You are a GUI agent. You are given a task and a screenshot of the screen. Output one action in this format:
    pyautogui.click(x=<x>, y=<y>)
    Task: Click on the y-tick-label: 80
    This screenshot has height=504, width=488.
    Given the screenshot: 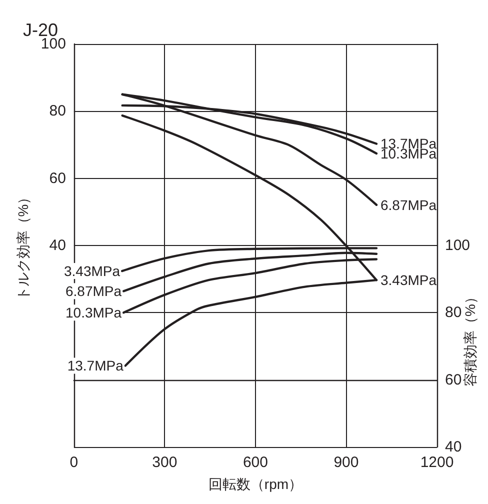 What is the action you would take?
    pyautogui.click(x=57, y=111)
    